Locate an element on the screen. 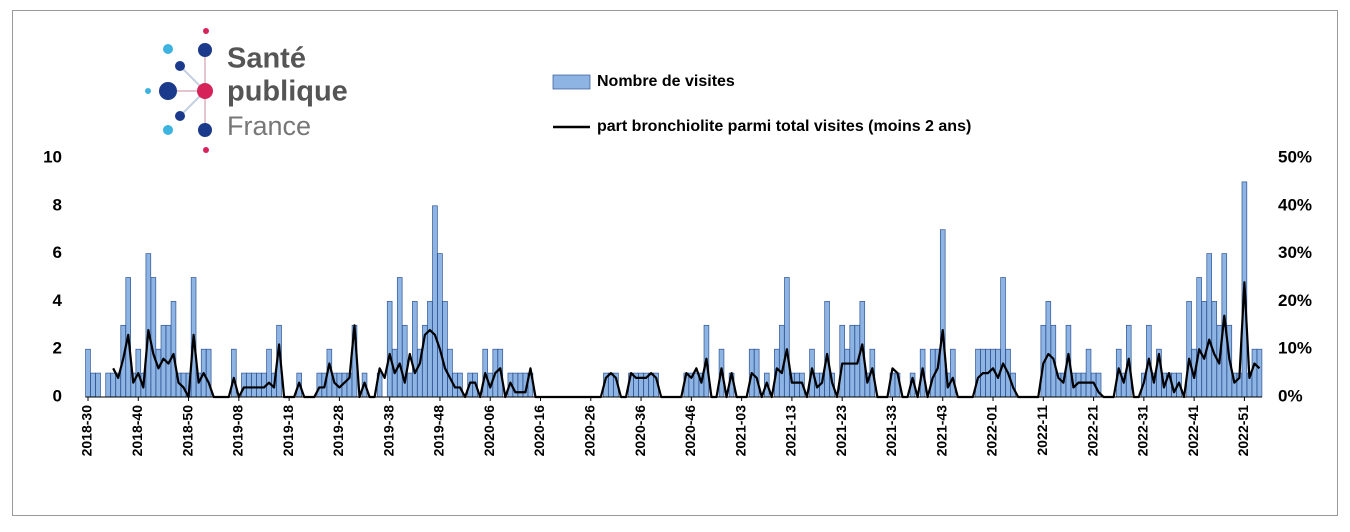 Image resolution: width=1350 pixels, height=532 pixels. x-tick-label: 2020-06 is located at coordinates (489, 431).